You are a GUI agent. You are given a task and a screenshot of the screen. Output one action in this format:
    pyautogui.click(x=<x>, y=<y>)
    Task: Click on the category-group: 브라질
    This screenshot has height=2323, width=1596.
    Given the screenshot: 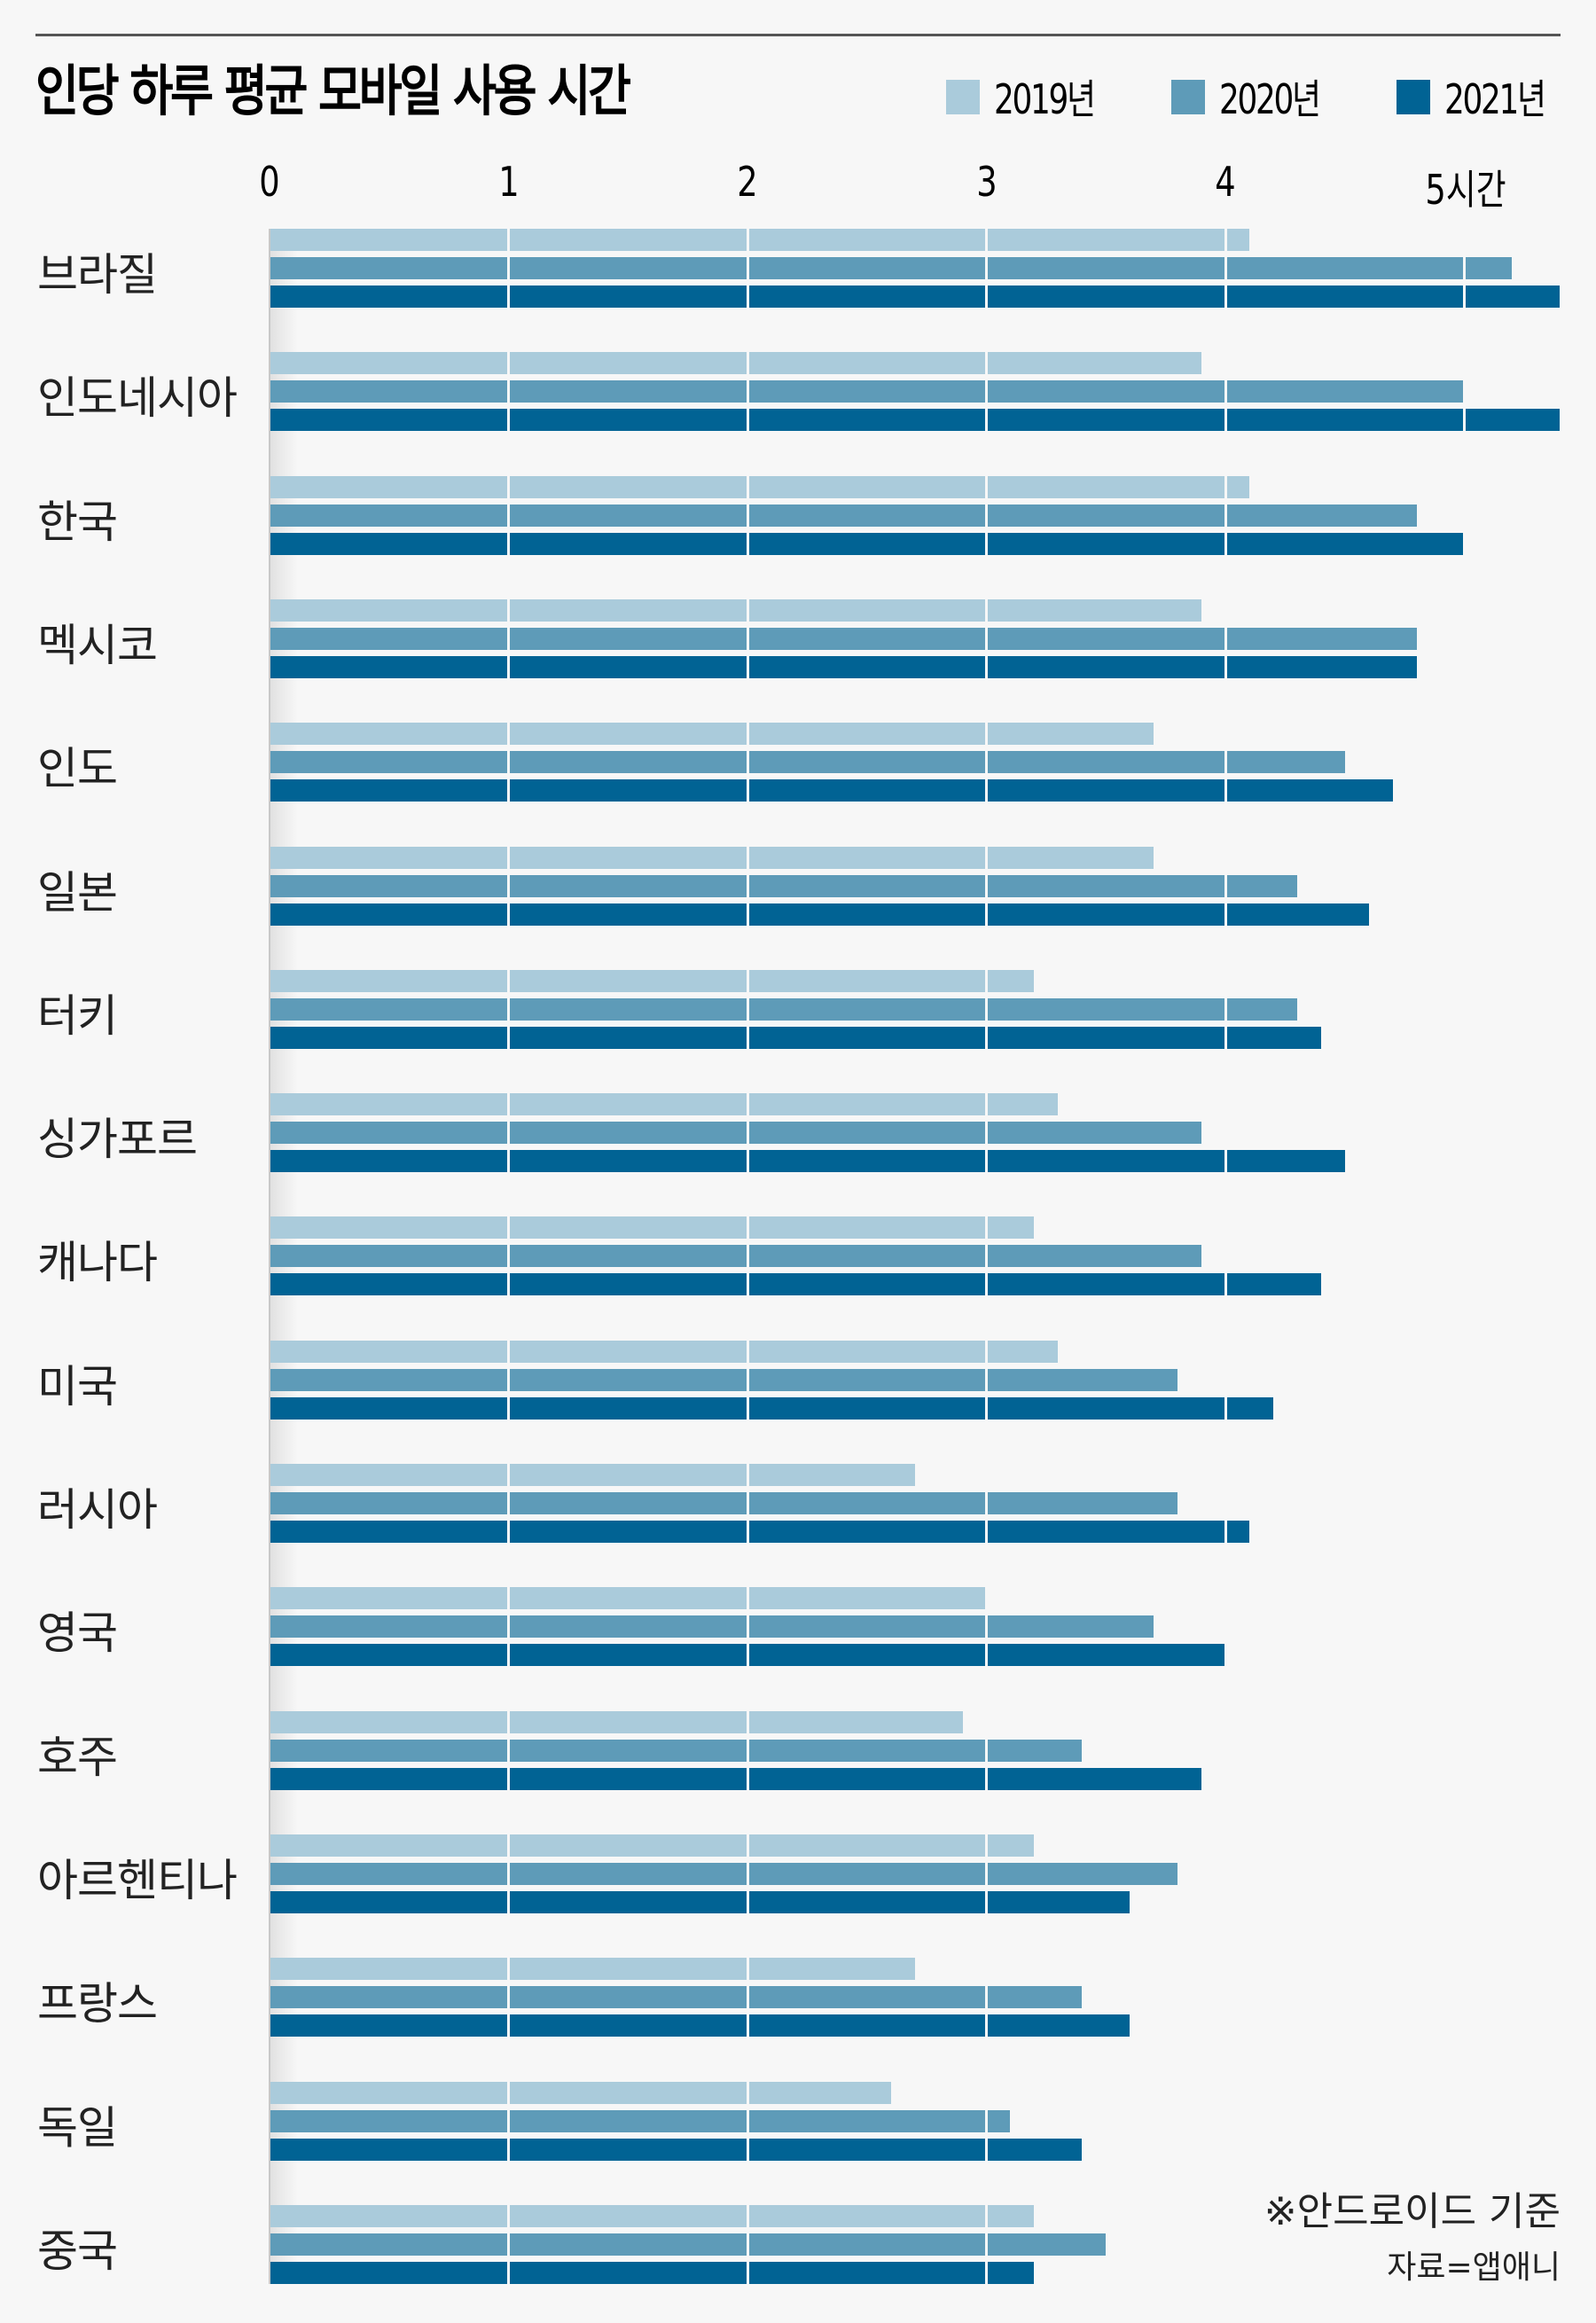 What is the action you would take?
    pyautogui.click(x=798, y=271)
    